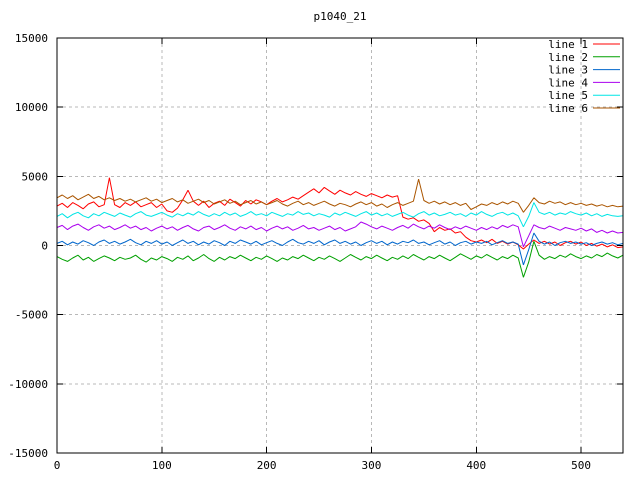  What do you see at coordinates (31, 38) in the screenshot?
I see `y-tick-label: 15000` at bounding box center [31, 38].